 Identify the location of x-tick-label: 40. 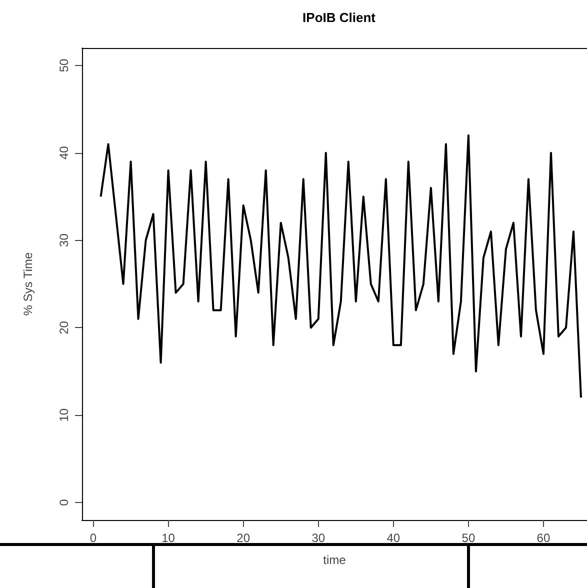
(393, 538).